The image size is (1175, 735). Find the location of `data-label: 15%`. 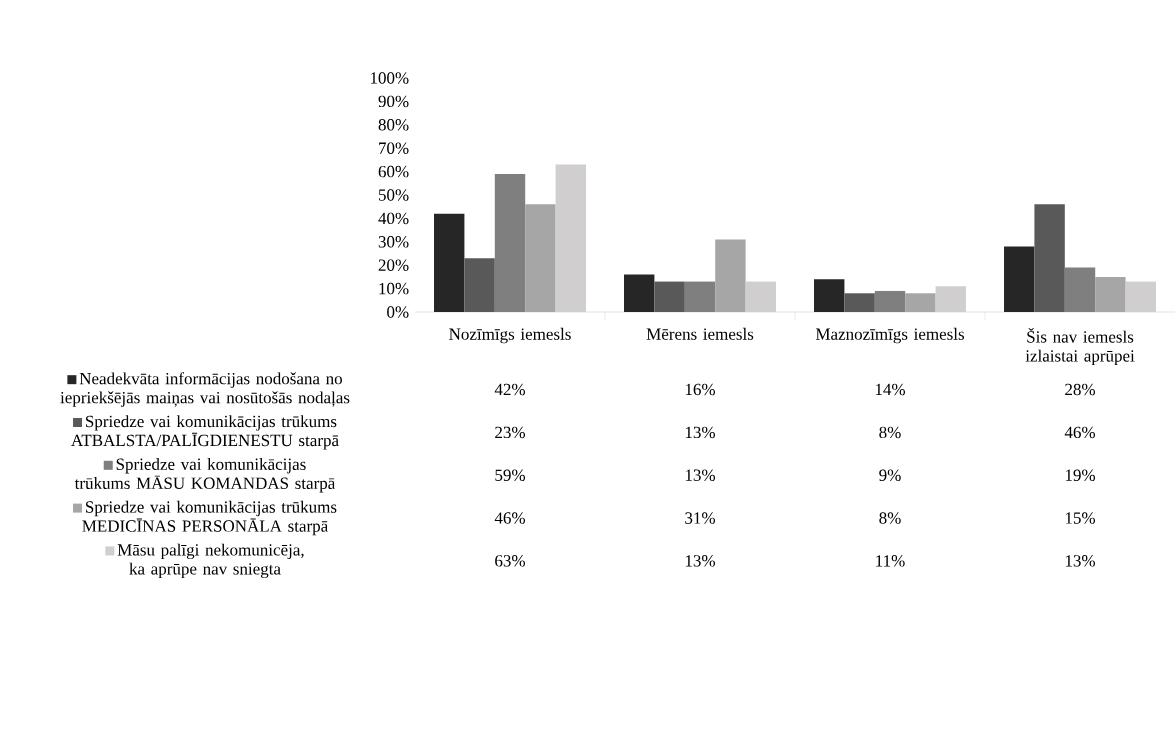

data-label: 15% is located at coordinates (1080, 518).